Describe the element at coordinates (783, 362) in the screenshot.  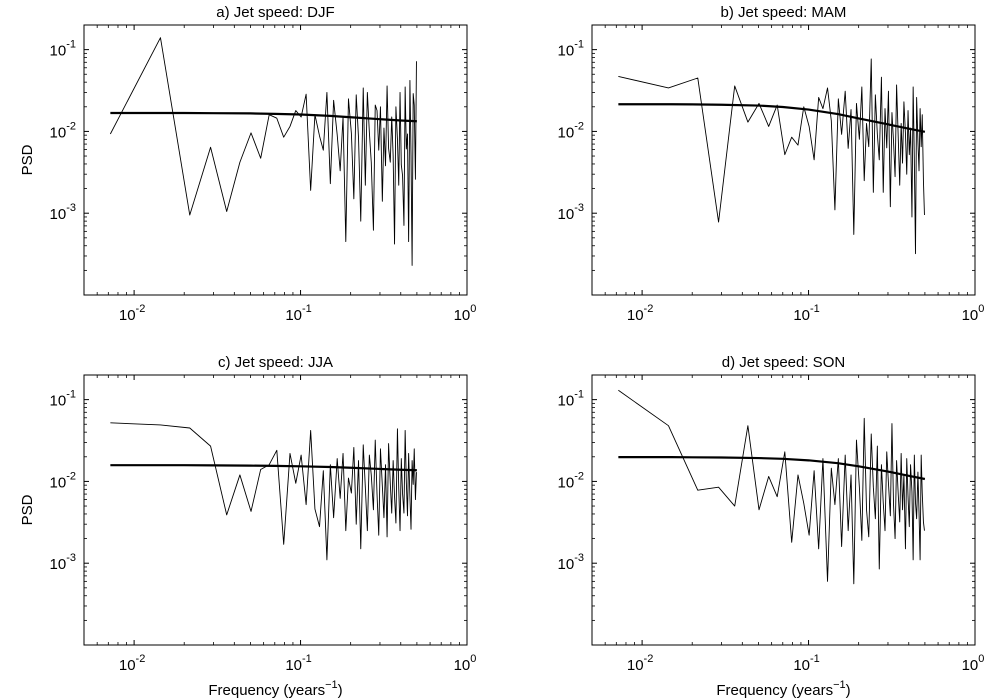
I see `panel-title: d) Jet speed: SON` at that location.